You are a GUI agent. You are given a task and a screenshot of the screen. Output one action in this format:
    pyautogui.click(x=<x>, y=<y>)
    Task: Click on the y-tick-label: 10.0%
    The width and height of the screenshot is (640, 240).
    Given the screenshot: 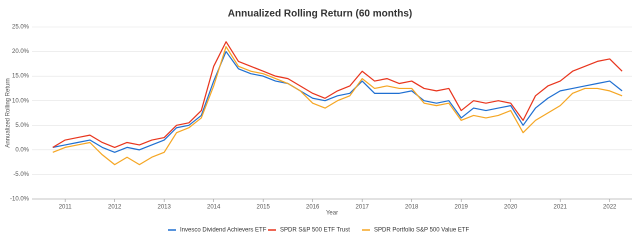 What is the action you would take?
    pyautogui.click(x=21, y=101)
    